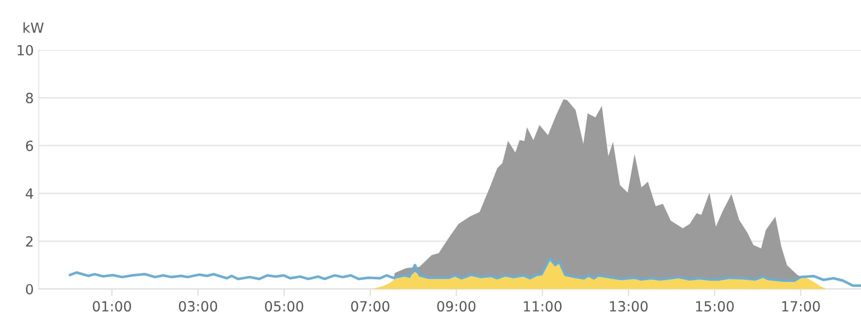  I want to click on x-tick-label: 11:00, so click(543, 306).